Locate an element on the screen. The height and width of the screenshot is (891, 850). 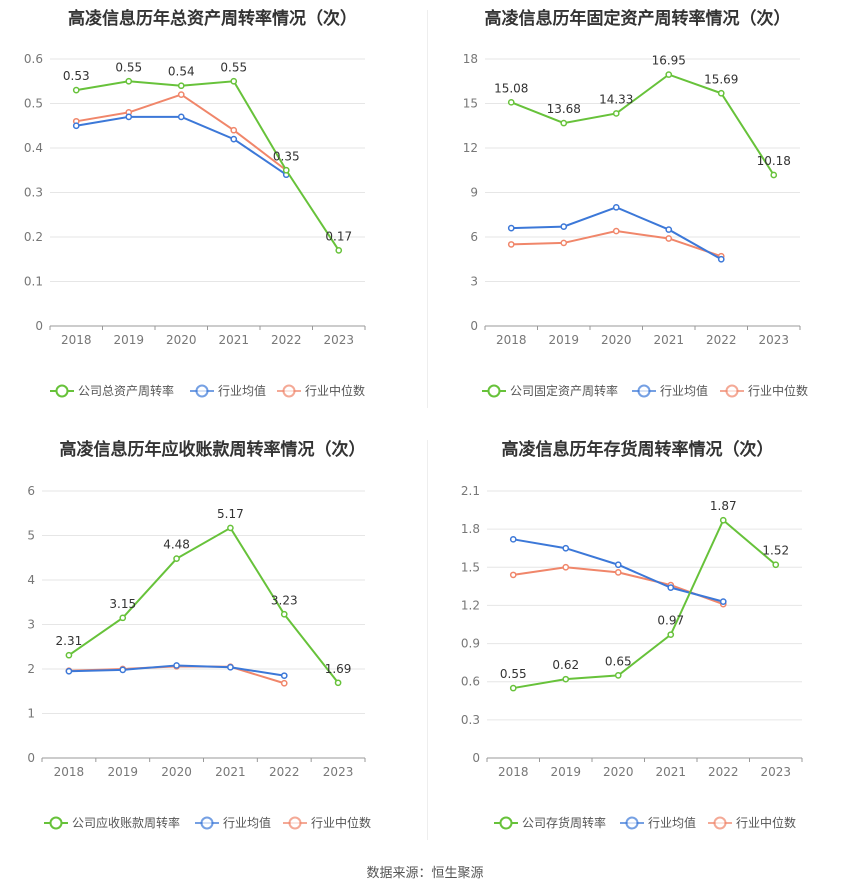
y-tick-label: 6 is located at coordinates (474, 237).